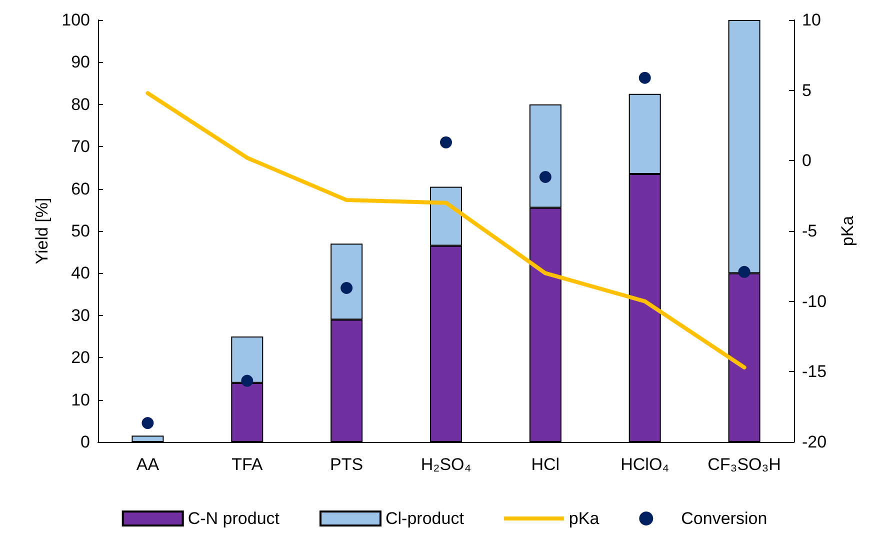 Image resolution: width=889 pixels, height=537 pixels. I want to click on y2-tick-label: -10, so click(814, 301).